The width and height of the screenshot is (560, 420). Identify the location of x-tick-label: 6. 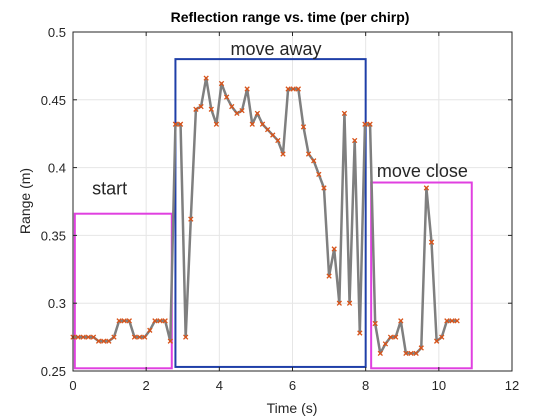
(292, 385).